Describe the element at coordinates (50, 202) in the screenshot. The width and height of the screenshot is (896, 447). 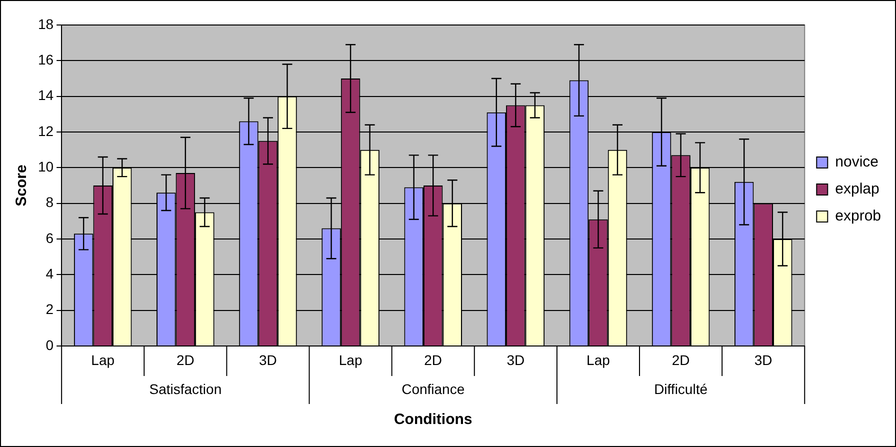
I see `y-tick-label: 8` at that location.